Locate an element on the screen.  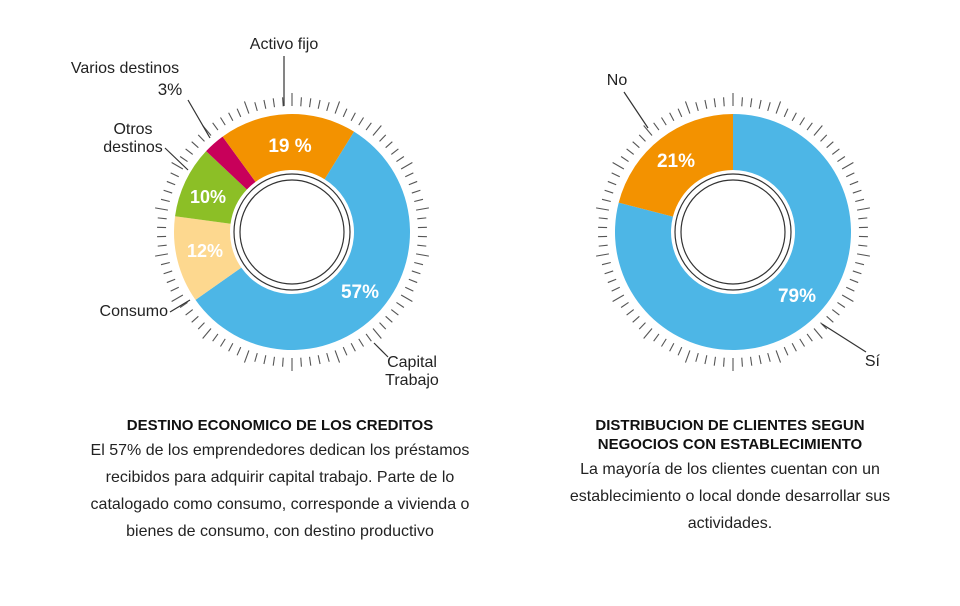
slice-consumo is located at coordinates (207, 258).